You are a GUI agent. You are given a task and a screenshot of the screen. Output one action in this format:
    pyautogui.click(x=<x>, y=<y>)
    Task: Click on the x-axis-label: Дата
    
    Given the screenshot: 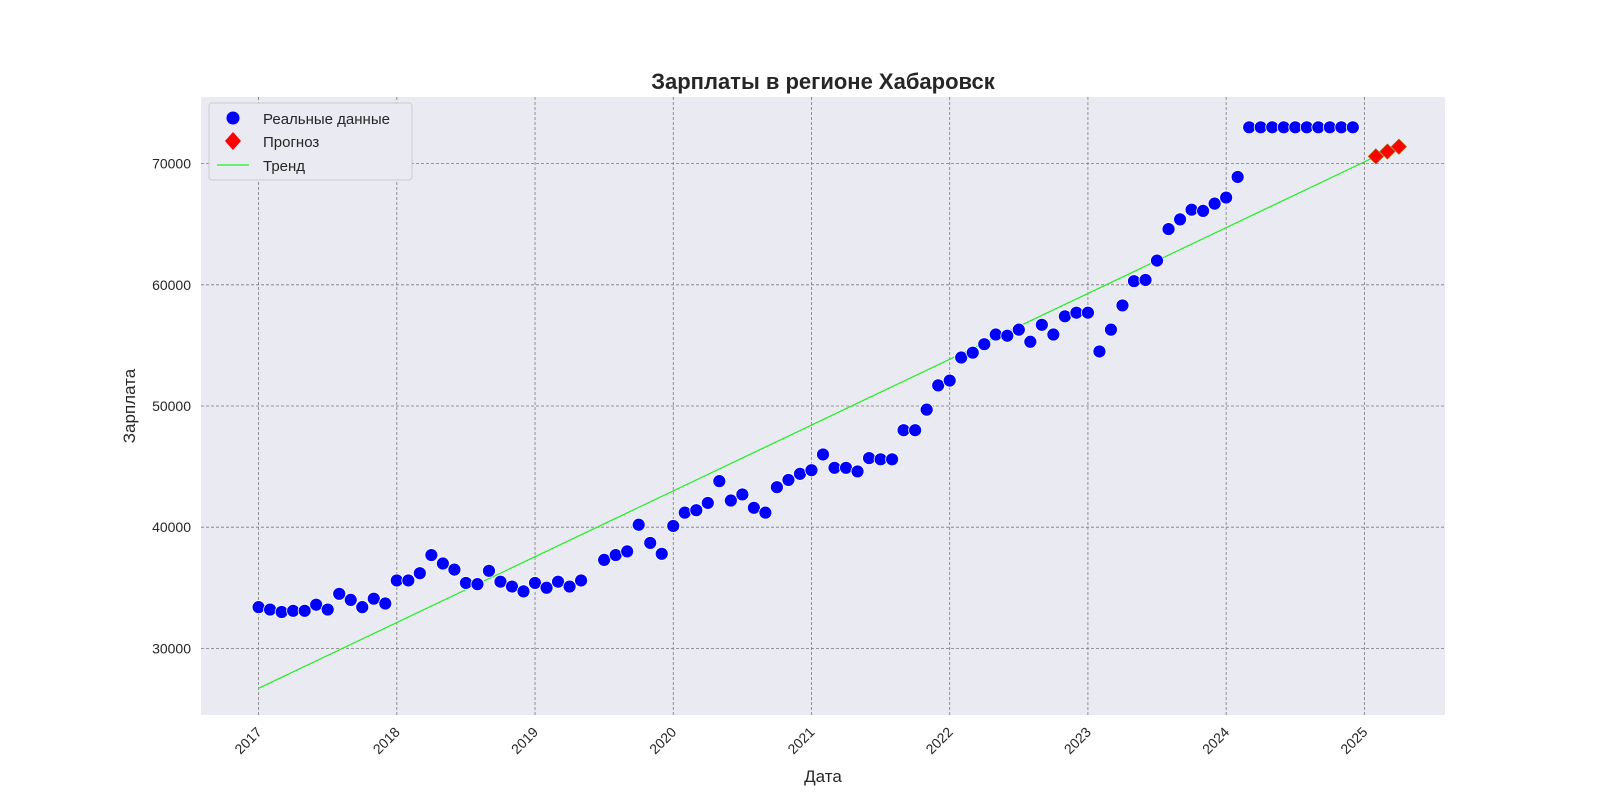 What is the action you would take?
    pyautogui.click(x=823, y=776)
    